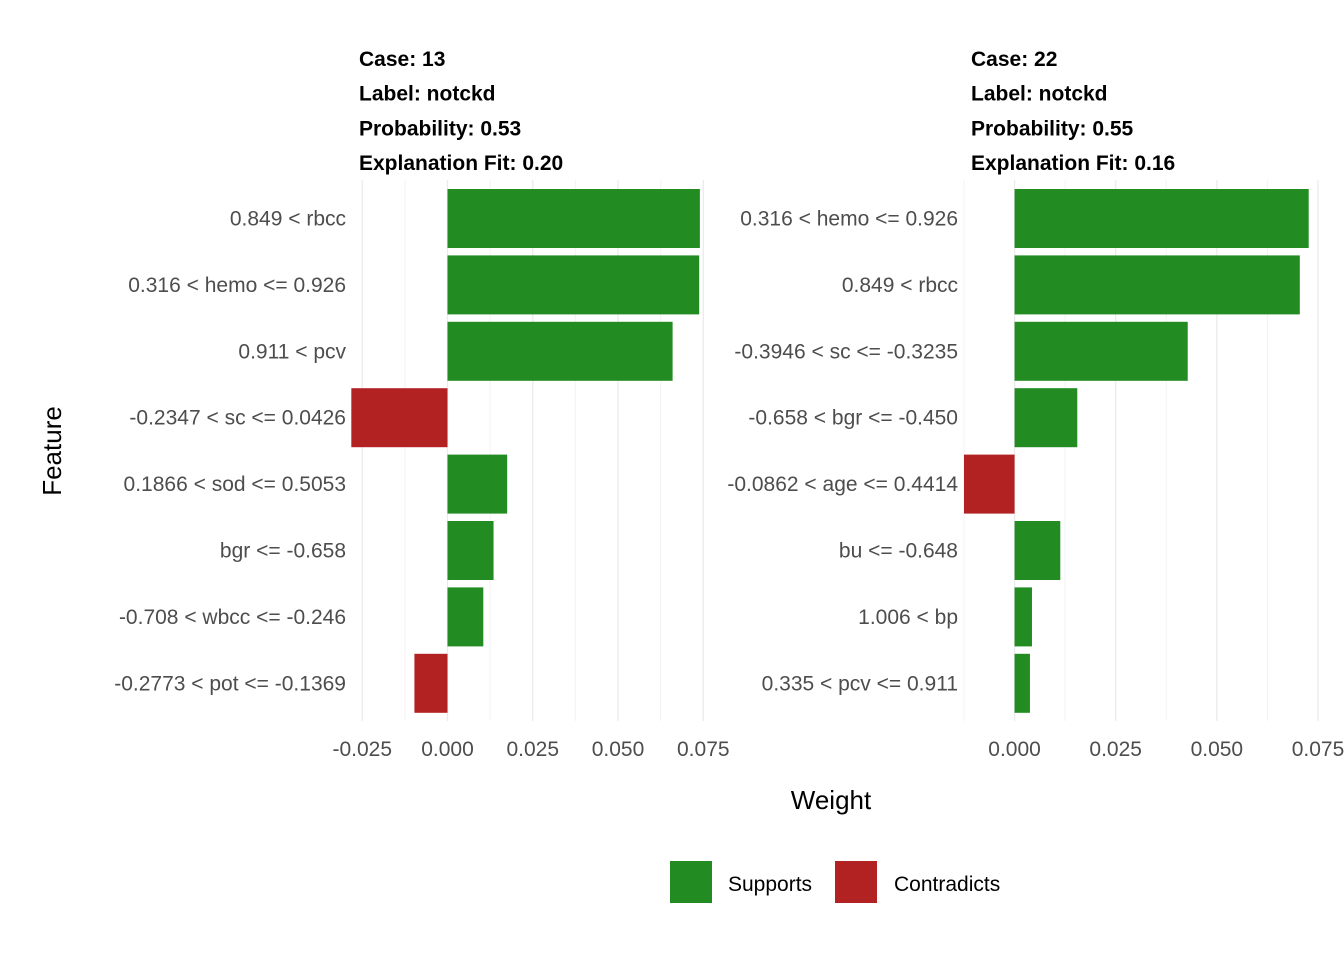 This screenshot has height=960, width=1344. I want to click on x-tick-label: -0.025, so click(362, 749).